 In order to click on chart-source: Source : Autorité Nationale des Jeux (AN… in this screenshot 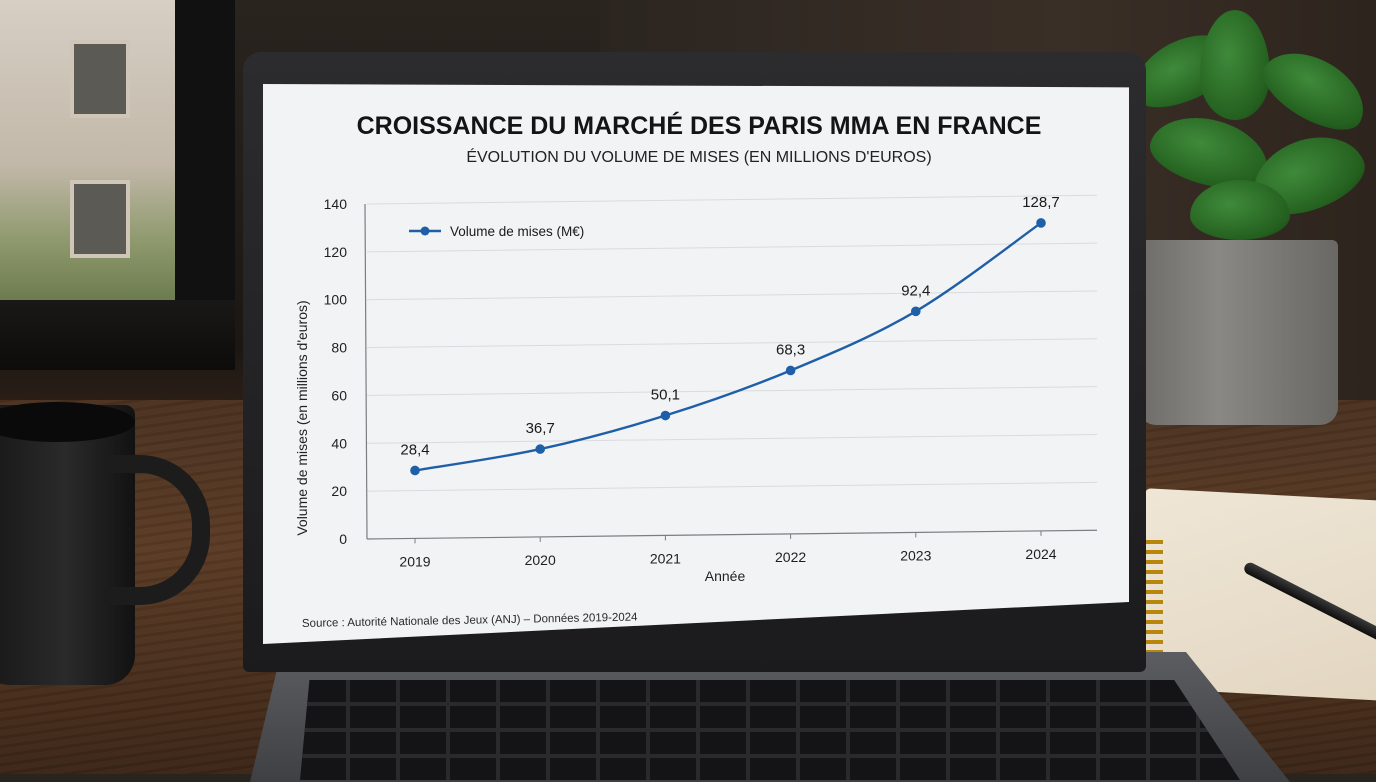, I will do `click(470, 621)`.